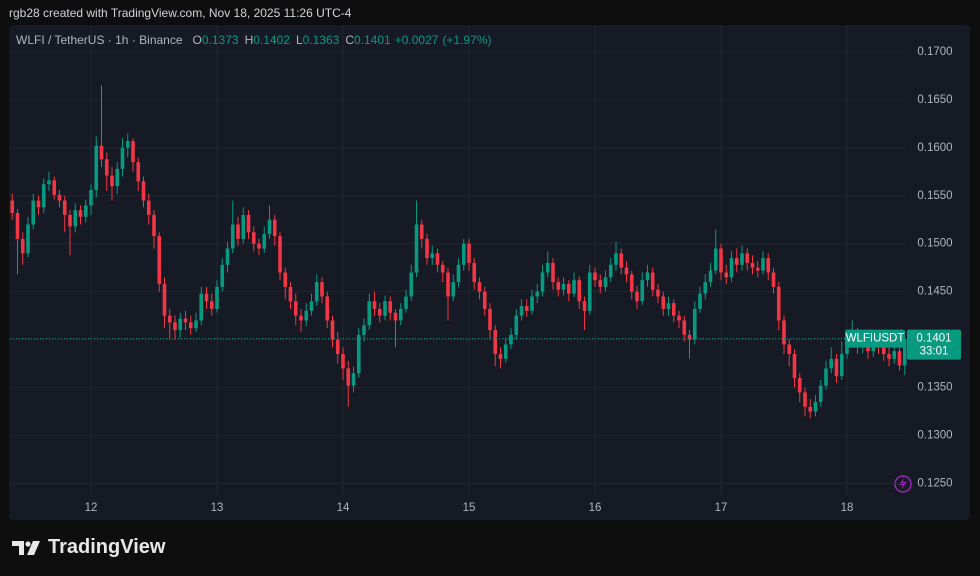 Image resolution: width=980 pixels, height=576 pixels. I want to click on price-tag, so click(934, 344).